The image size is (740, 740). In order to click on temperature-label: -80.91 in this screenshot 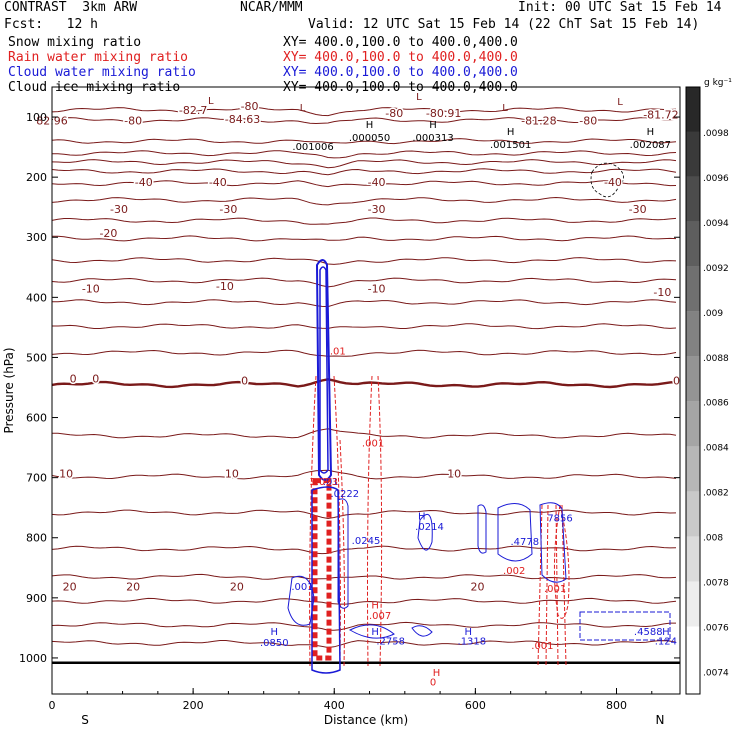, I will do `click(443, 113)`.